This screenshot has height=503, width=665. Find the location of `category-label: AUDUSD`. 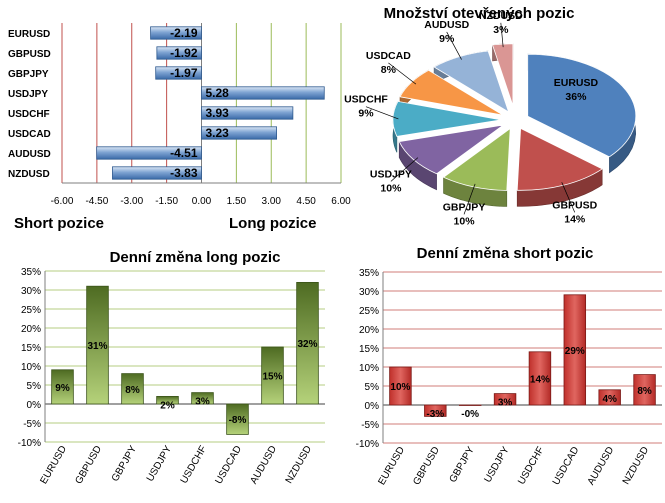

category-label: AUDUSD is located at coordinates (29, 154).